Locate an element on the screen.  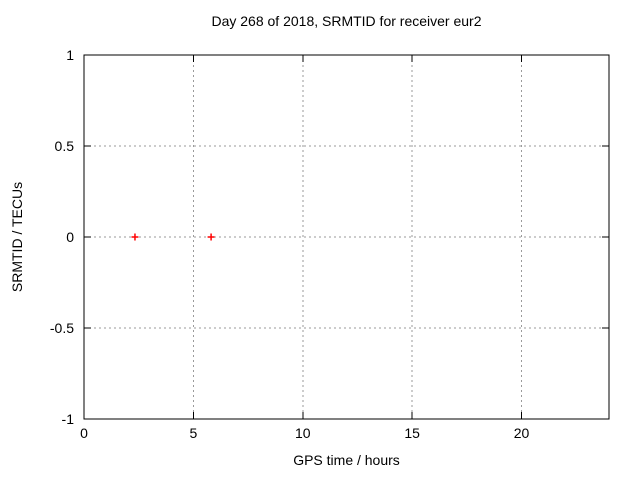
x-tick-label: 15 is located at coordinates (412, 433).